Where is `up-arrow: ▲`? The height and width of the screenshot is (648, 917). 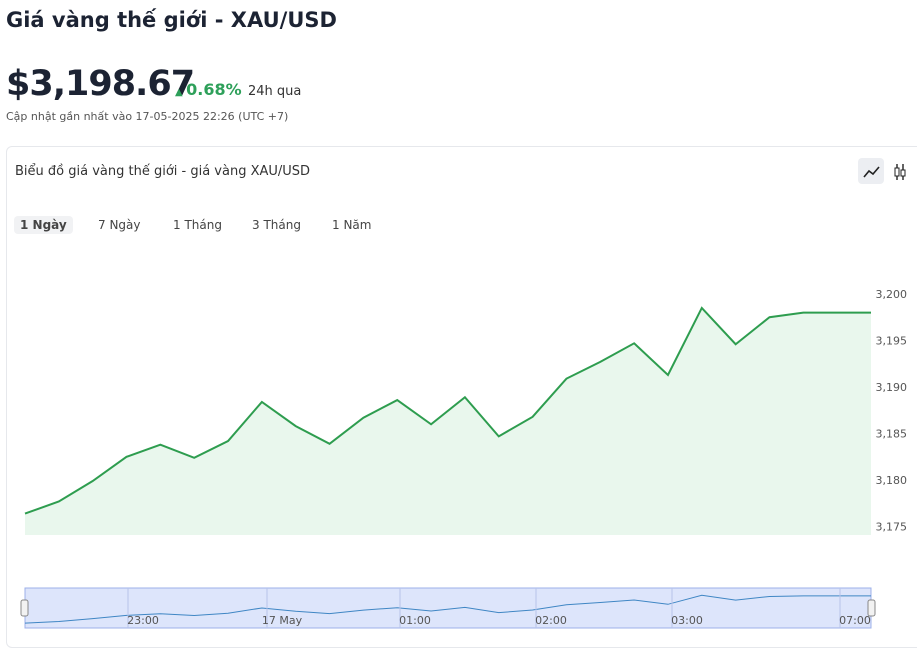 up-arrow: ▲ is located at coordinates (181, 92).